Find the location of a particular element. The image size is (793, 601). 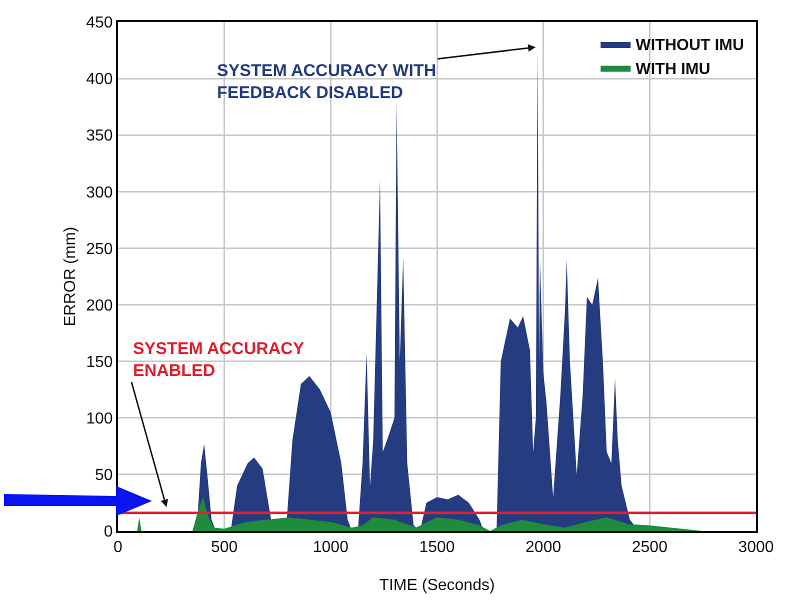

legend-label: WITH IMU is located at coordinates (673, 69).